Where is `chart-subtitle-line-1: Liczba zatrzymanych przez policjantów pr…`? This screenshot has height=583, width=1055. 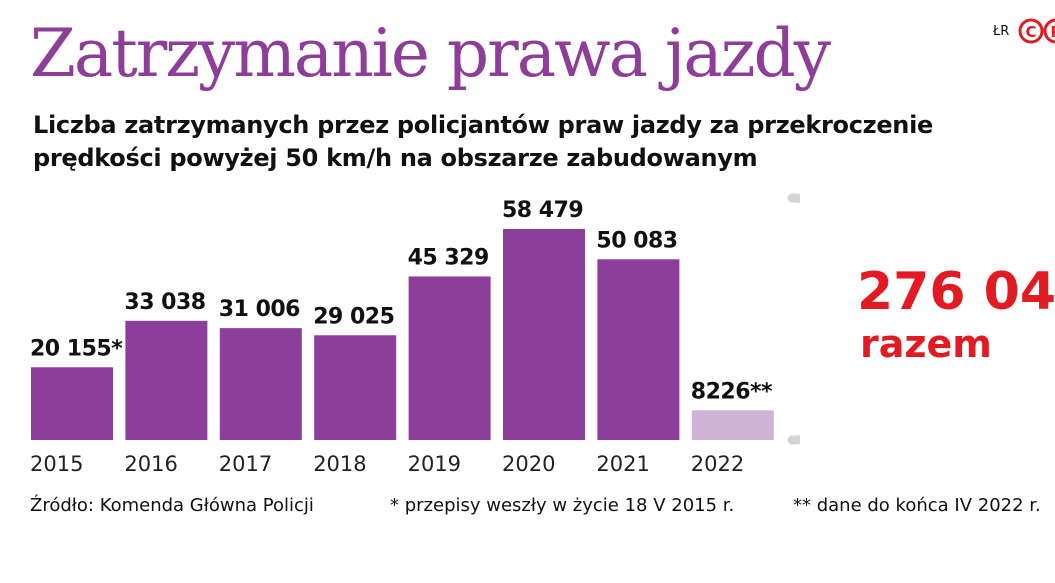 chart-subtitle-line-1: Liczba zatrzymanych przez policjantów pr… is located at coordinates (483, 125).